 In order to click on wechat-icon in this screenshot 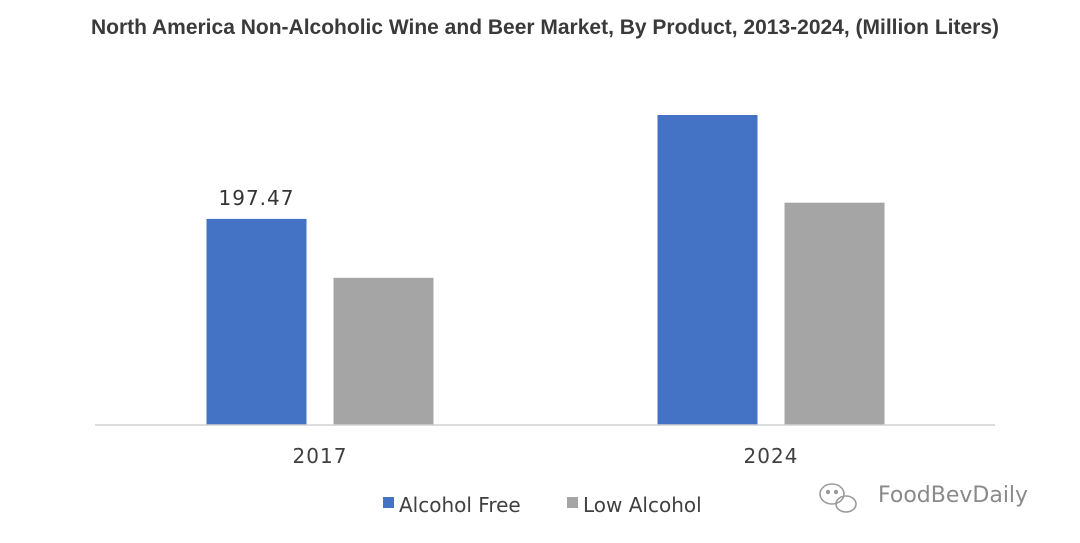, I will do `click(838, 498)`.